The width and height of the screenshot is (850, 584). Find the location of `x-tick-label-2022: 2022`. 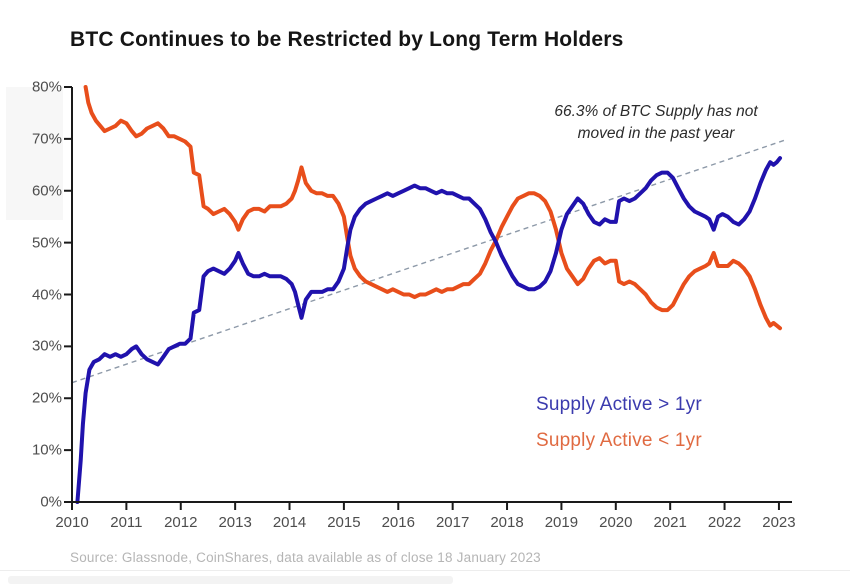

x-tick-label-2022: 2022 is located at coordinates (724, 522).